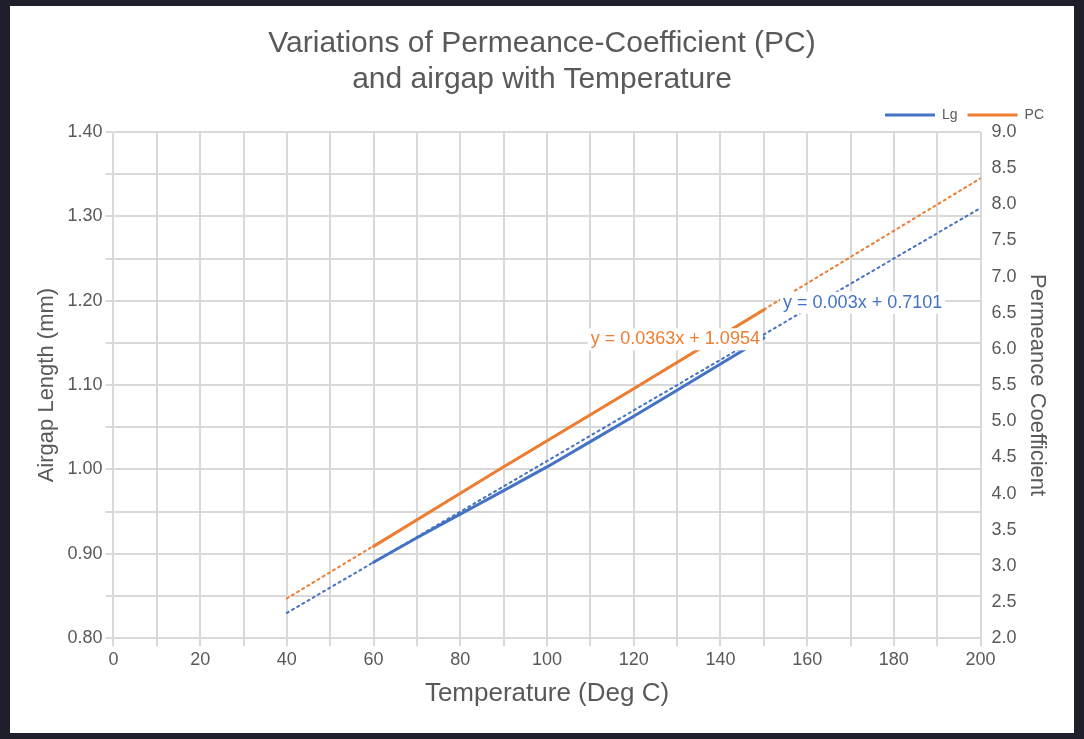 This screenshot has width=1084, height=739. What do you see at coordinates (1004, 384) in the screenshot?
I see `y2-tick-label: 5.5` at bounding box center [1004, 384].